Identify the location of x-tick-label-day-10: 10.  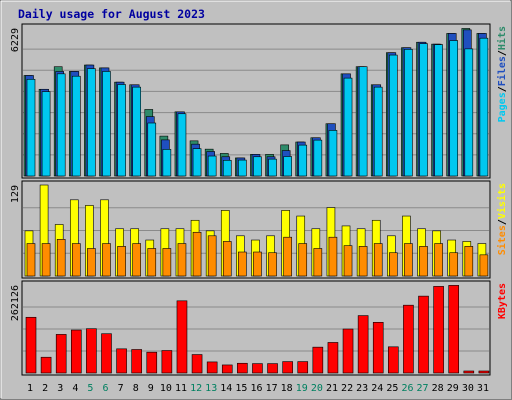
(166, 388).